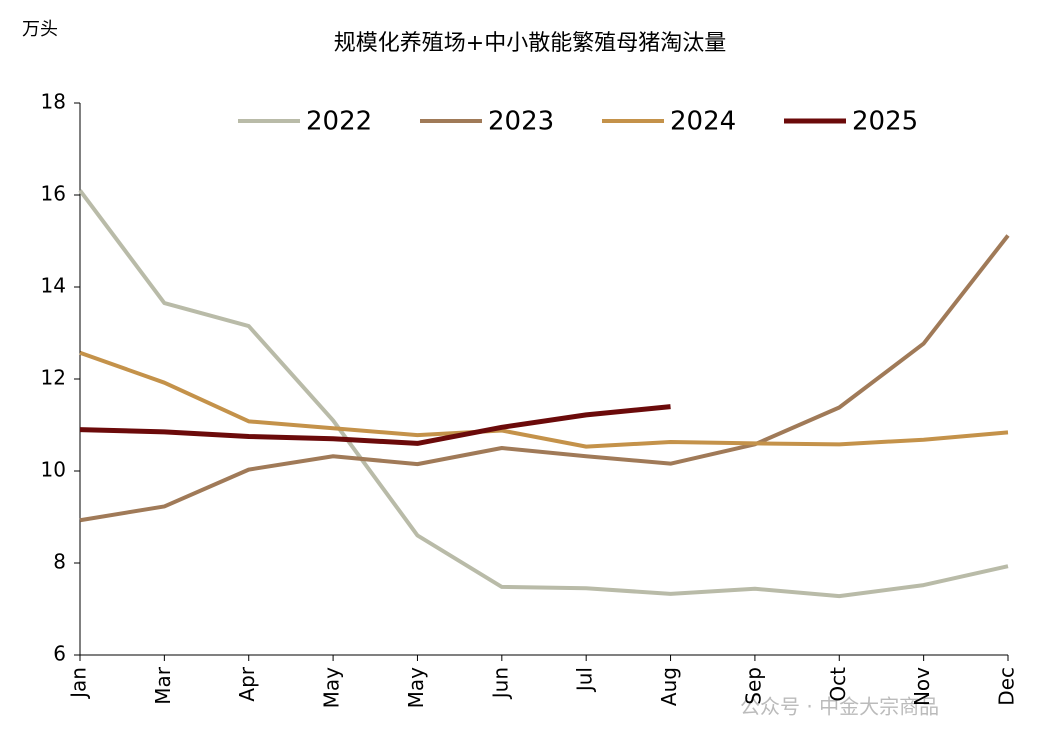 The height and width of the screenshot is (752, 1060). Describe the element at coordinates (53, 378) in the screenshot. I see `y-tick-label: 12` at that location.